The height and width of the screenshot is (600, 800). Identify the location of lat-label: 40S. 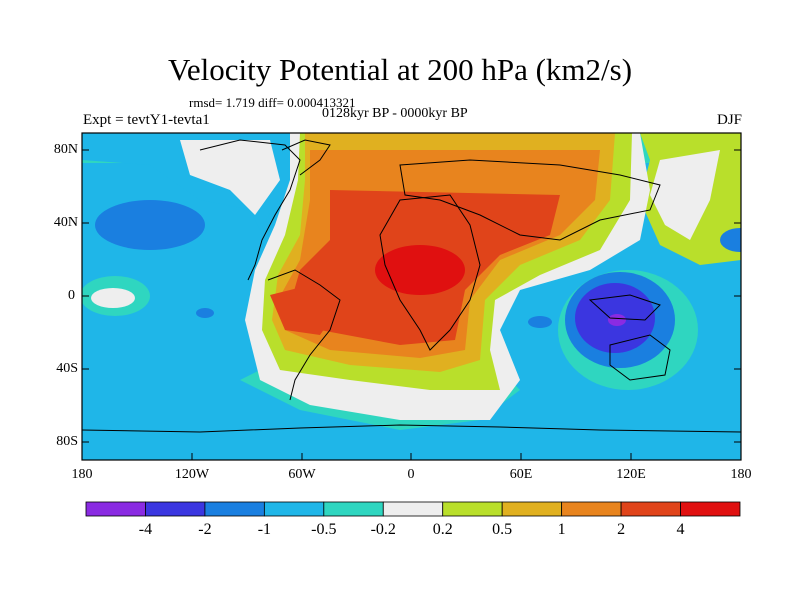
(67, 368).